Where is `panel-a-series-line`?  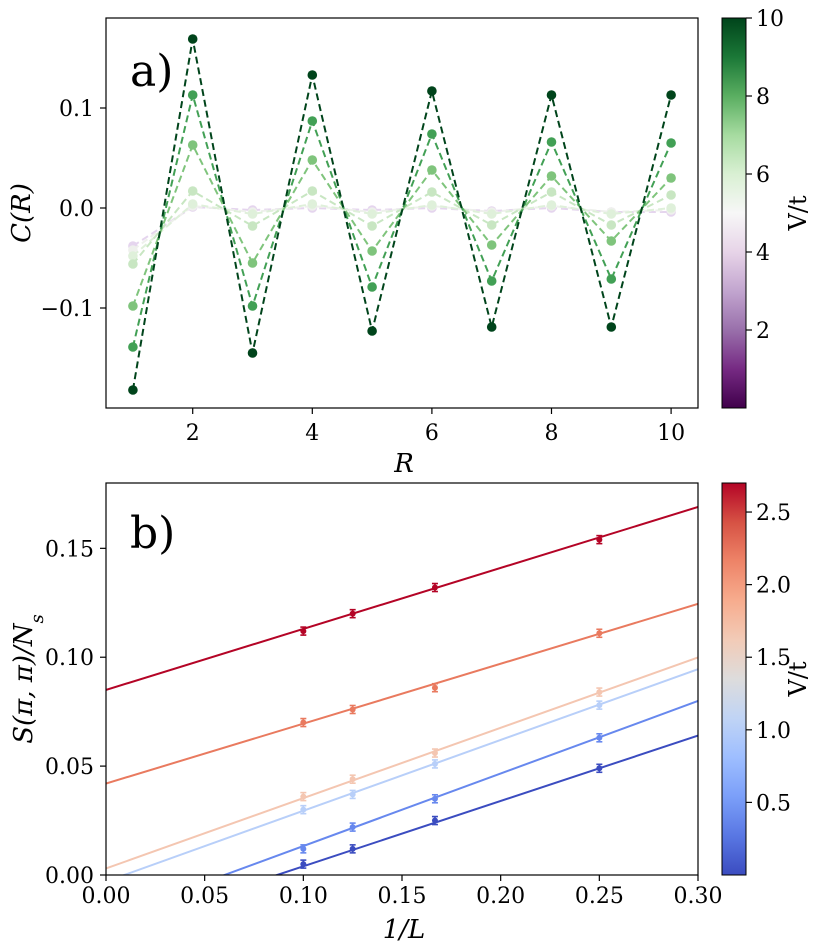
panel-a-series-line is located at coordinates (402, 227).